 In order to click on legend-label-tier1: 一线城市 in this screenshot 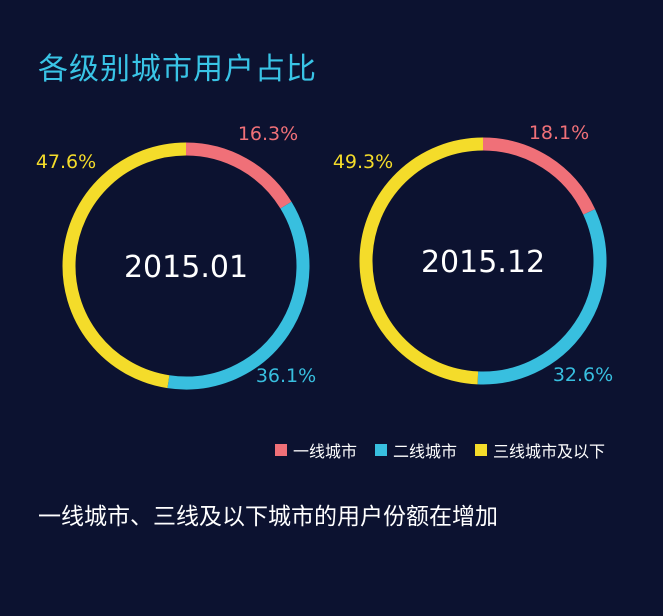, I will do `click(325, 451)`.